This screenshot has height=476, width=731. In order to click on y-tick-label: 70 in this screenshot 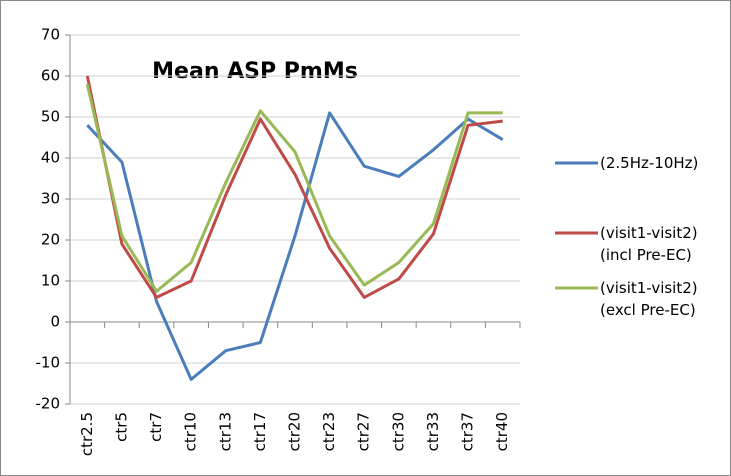, I will do `click(50, 35)`.